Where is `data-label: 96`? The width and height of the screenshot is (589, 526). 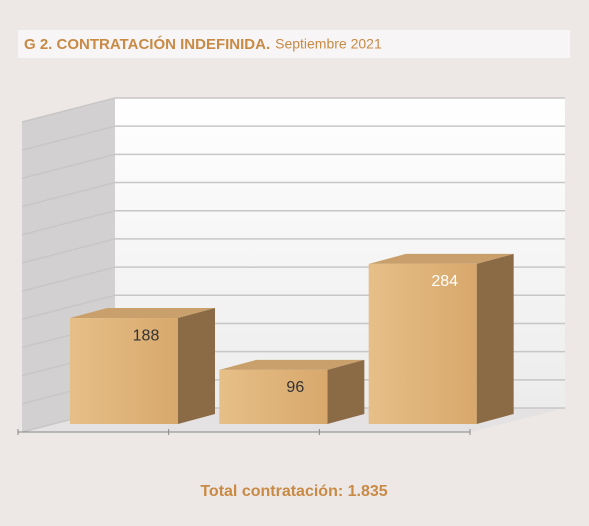 data-label: 96 is located at coordinates (295, 387).